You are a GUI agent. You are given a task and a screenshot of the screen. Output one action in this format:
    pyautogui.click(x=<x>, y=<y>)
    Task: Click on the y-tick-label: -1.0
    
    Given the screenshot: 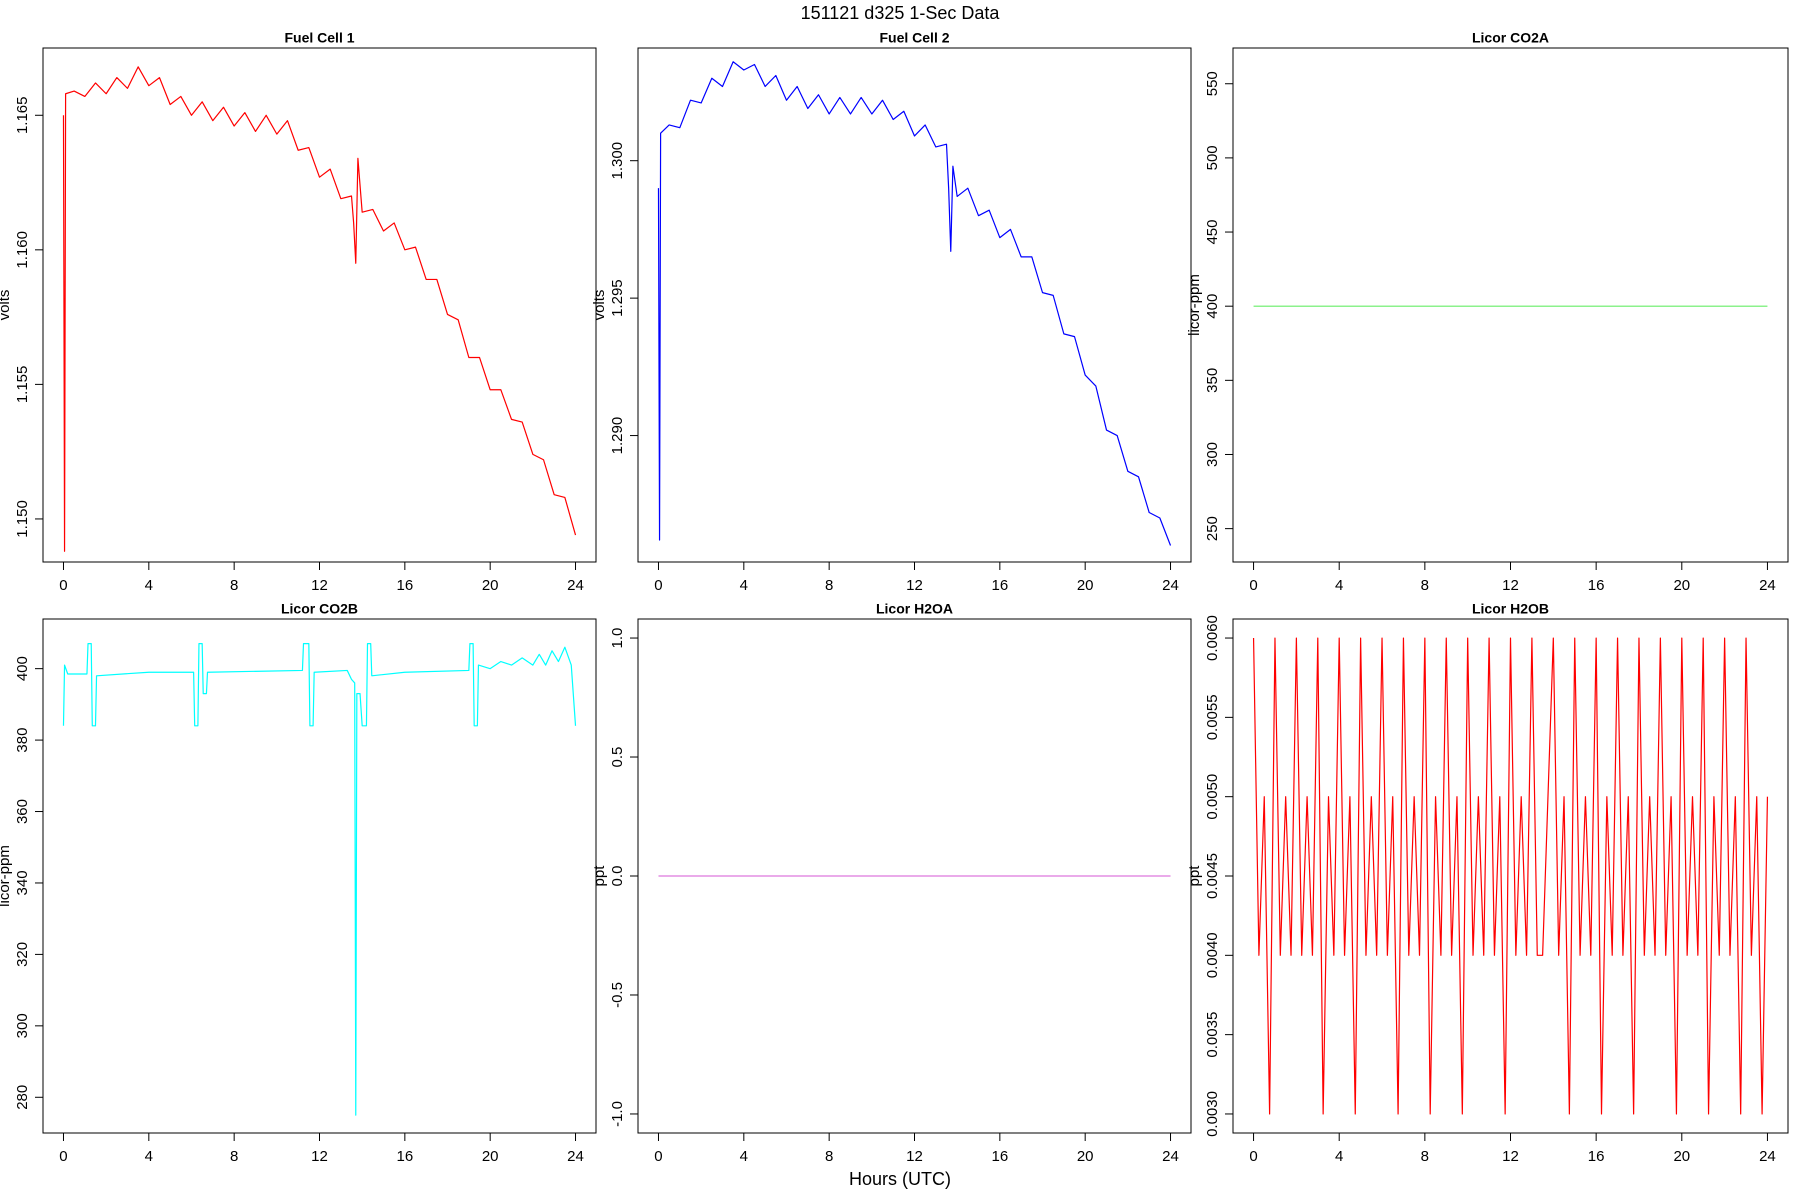 What is the action you would take?
    pyautogui.click(x=617, y=1114)
    